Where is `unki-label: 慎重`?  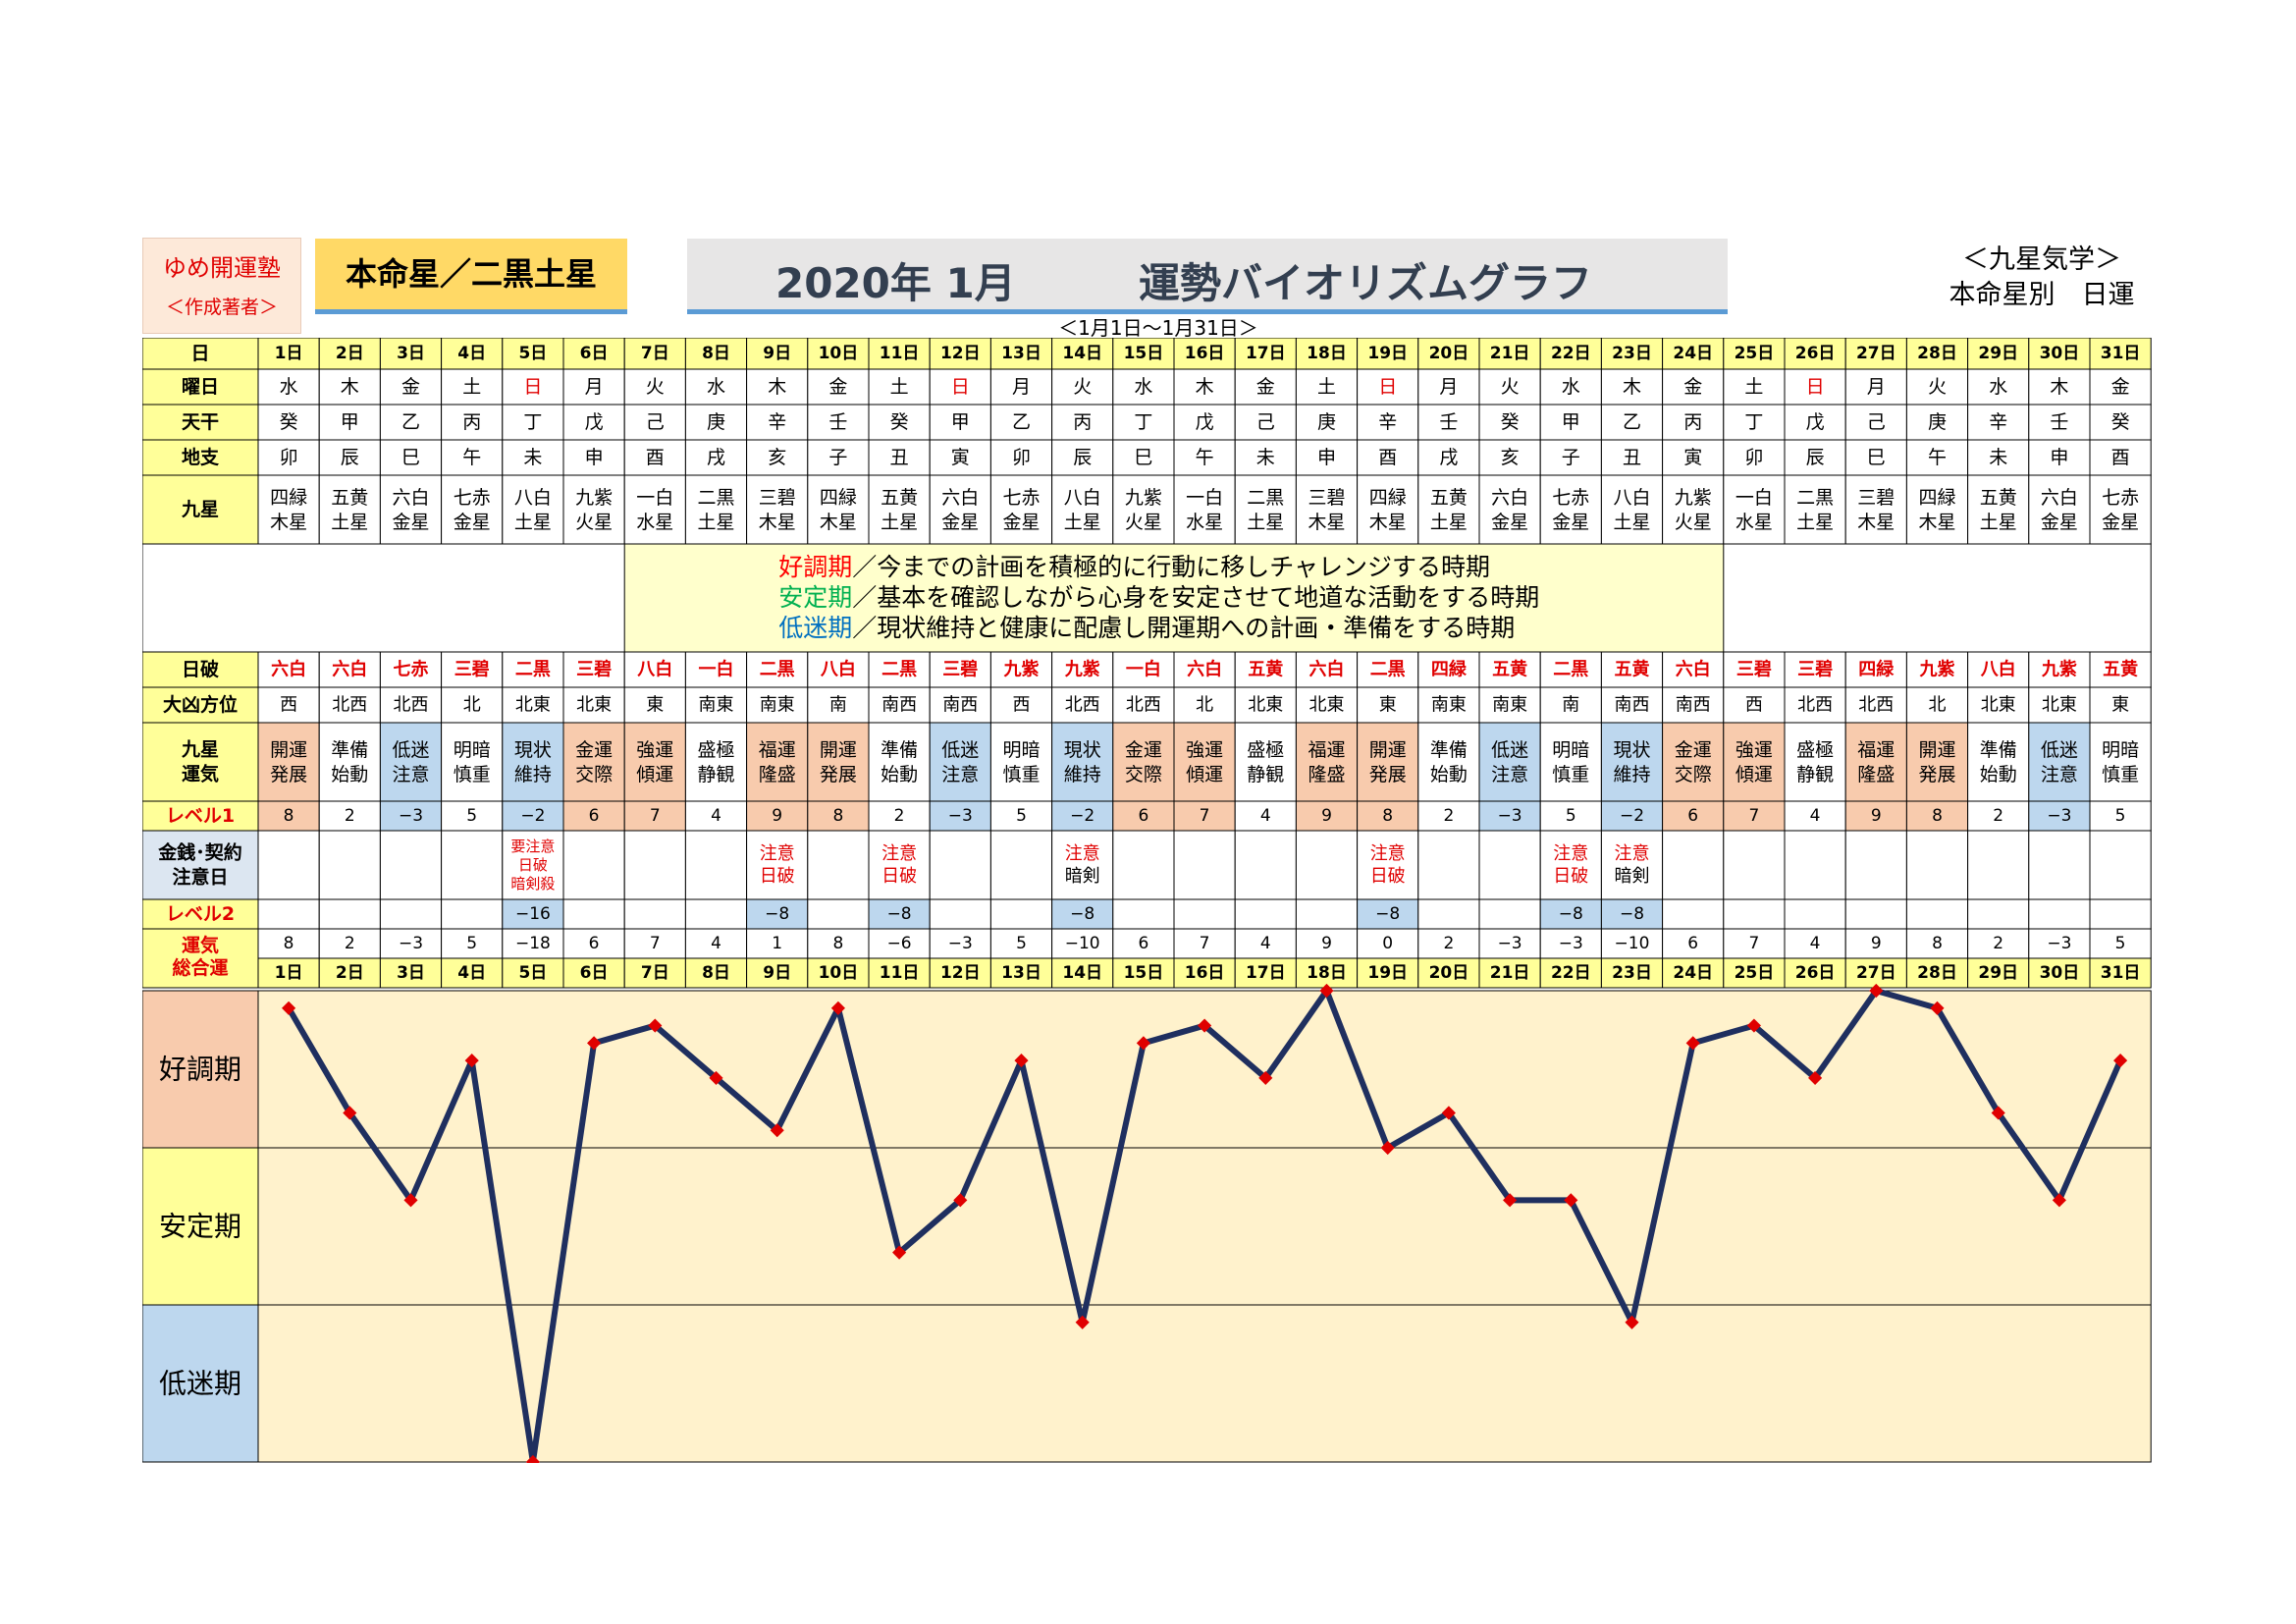 unki-label: 慎重 is located at coordinates (1021, 774).